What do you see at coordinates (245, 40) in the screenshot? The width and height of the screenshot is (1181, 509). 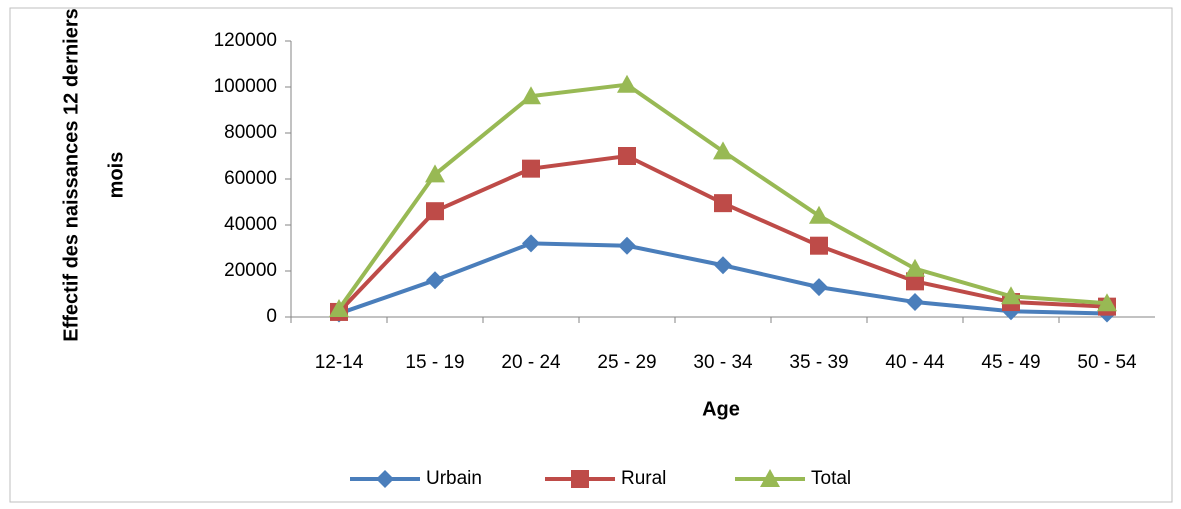 I see `y-tick-label: 120000` at bounding box center [245, 40].